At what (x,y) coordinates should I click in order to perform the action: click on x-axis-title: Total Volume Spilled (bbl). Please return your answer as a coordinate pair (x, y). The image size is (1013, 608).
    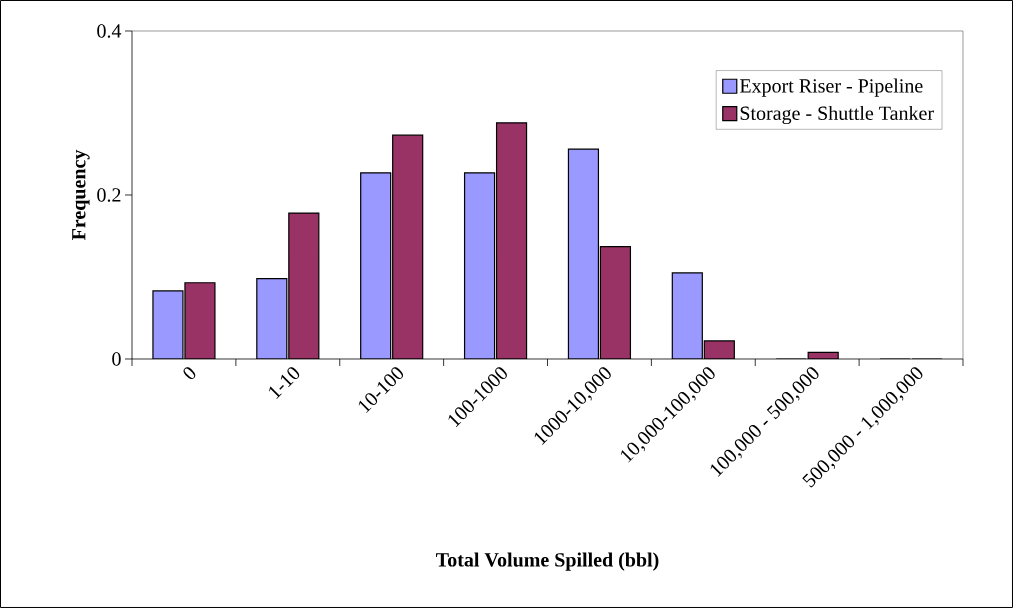
    Looking at the image, I should click on (547, 561).